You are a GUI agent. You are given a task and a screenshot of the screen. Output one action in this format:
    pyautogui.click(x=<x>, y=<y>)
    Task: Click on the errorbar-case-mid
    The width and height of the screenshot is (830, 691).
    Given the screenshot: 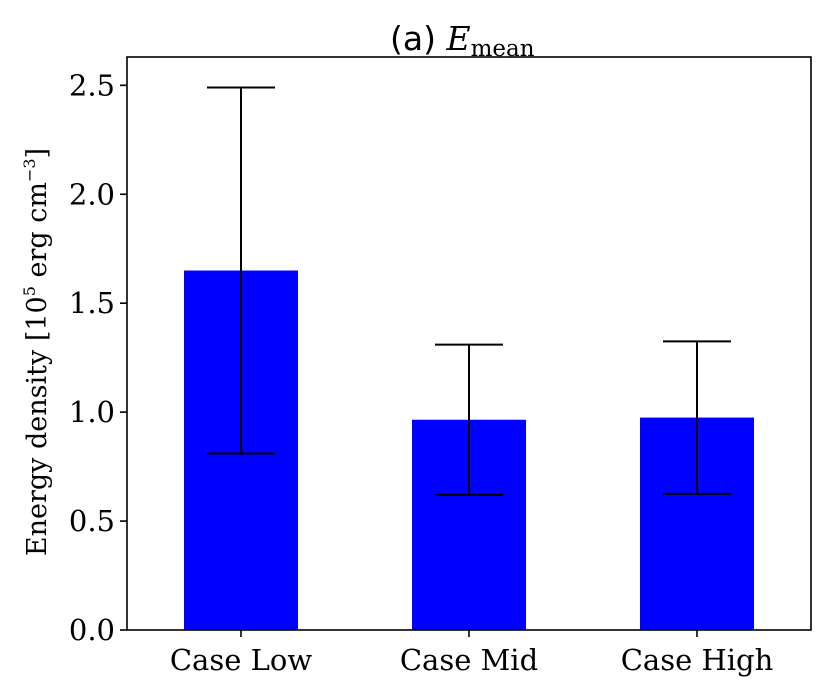 What is the action you would take?
    pyautogui.click(x=469, y=419)
    